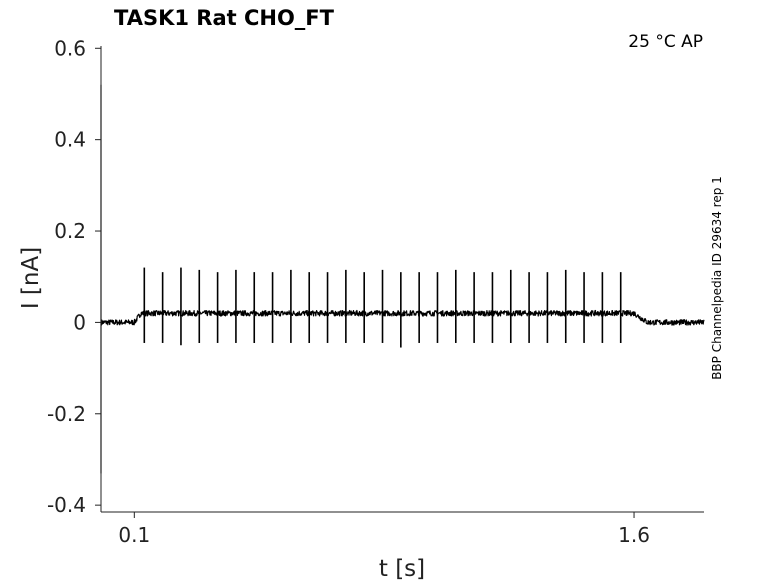  I want to click on y-axis-label: I [nA], so click(31, 278).